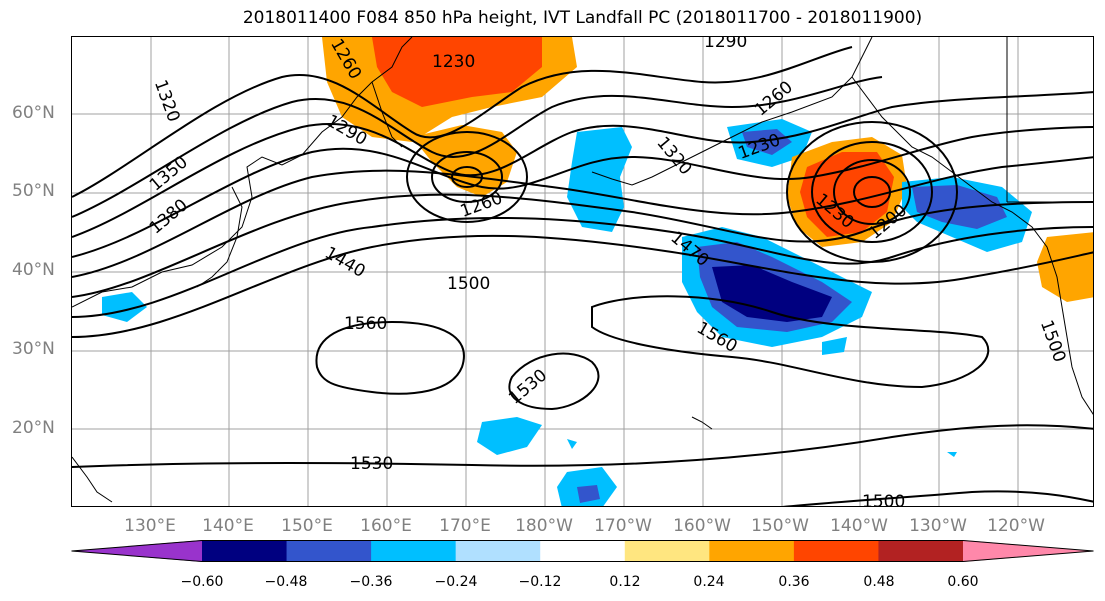  Describe the element at coordinates (780, 526) in the screenshot. I see `lon-label: 150°W` at that location.